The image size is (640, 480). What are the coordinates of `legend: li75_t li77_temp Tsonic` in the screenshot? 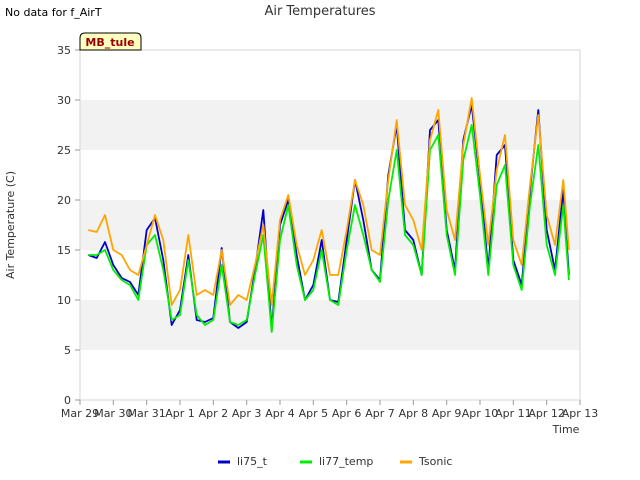 It's located at (335, 461).